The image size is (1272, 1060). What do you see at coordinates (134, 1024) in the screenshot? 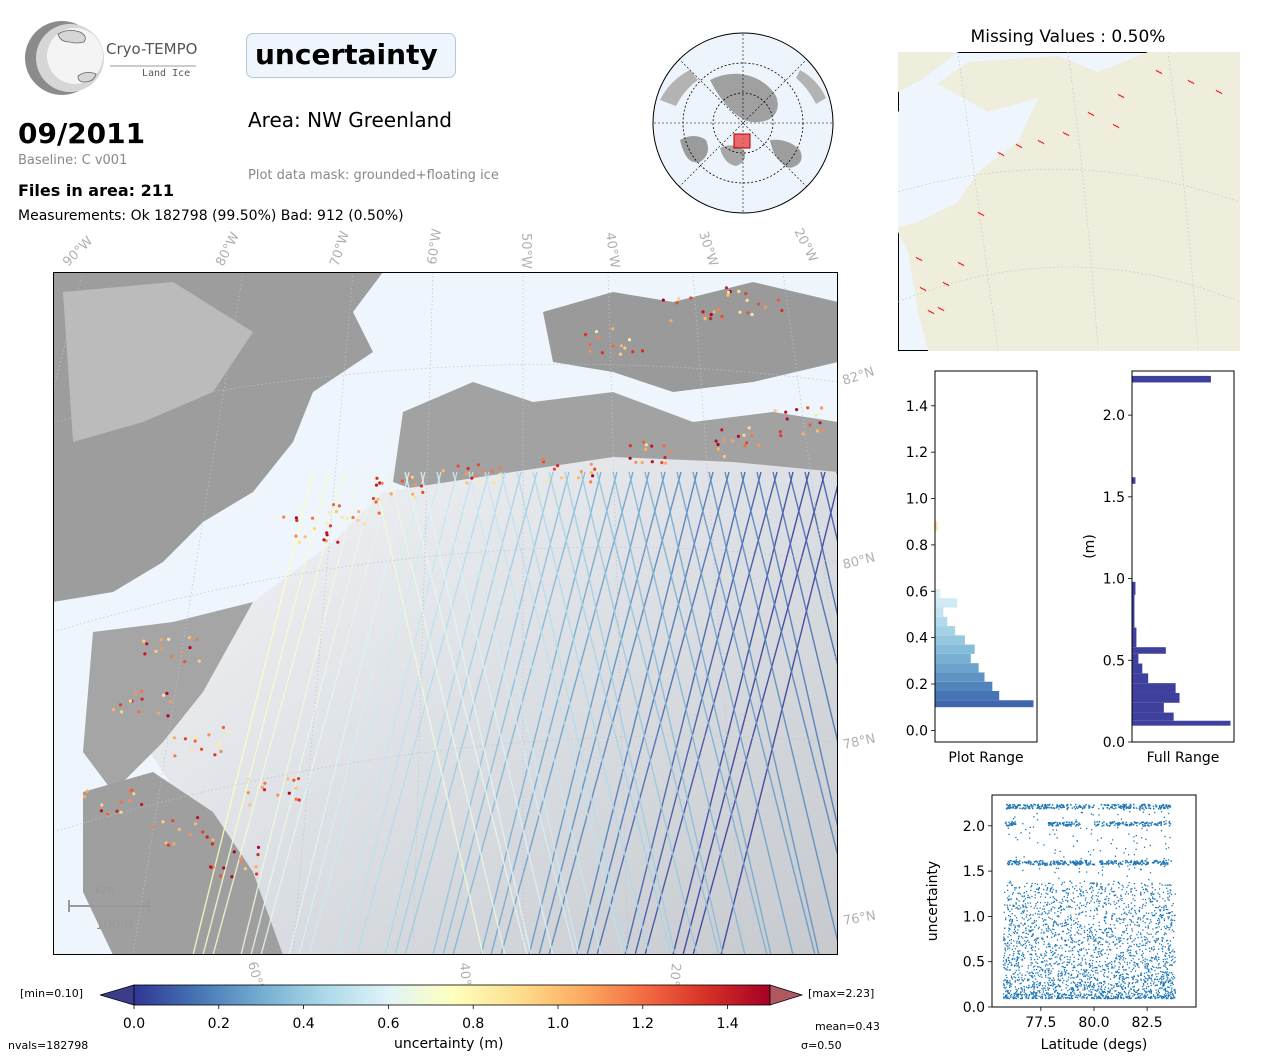
I see `colorbar-tick-label: 0.0` at bounding box center [134, 1024].